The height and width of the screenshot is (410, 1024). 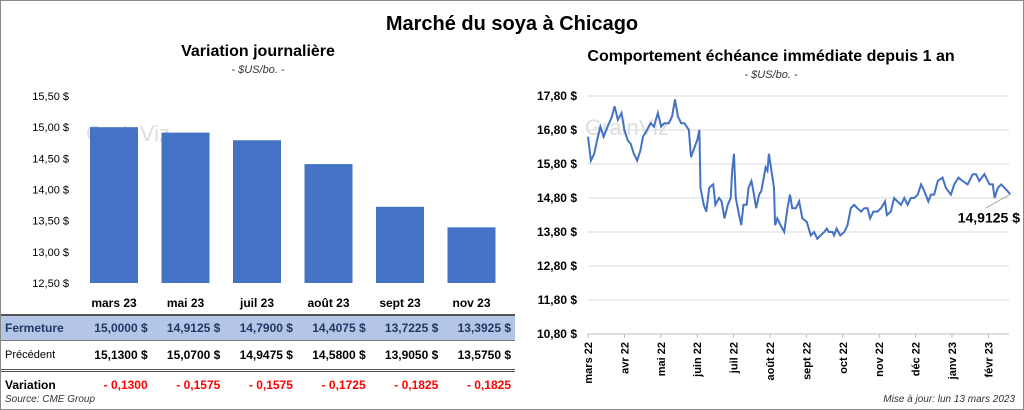 What do you see at coordinates (557, 266) in the screenshot?
I see `y-tick-label: 12,80 $` at bounding box center [557, 266].